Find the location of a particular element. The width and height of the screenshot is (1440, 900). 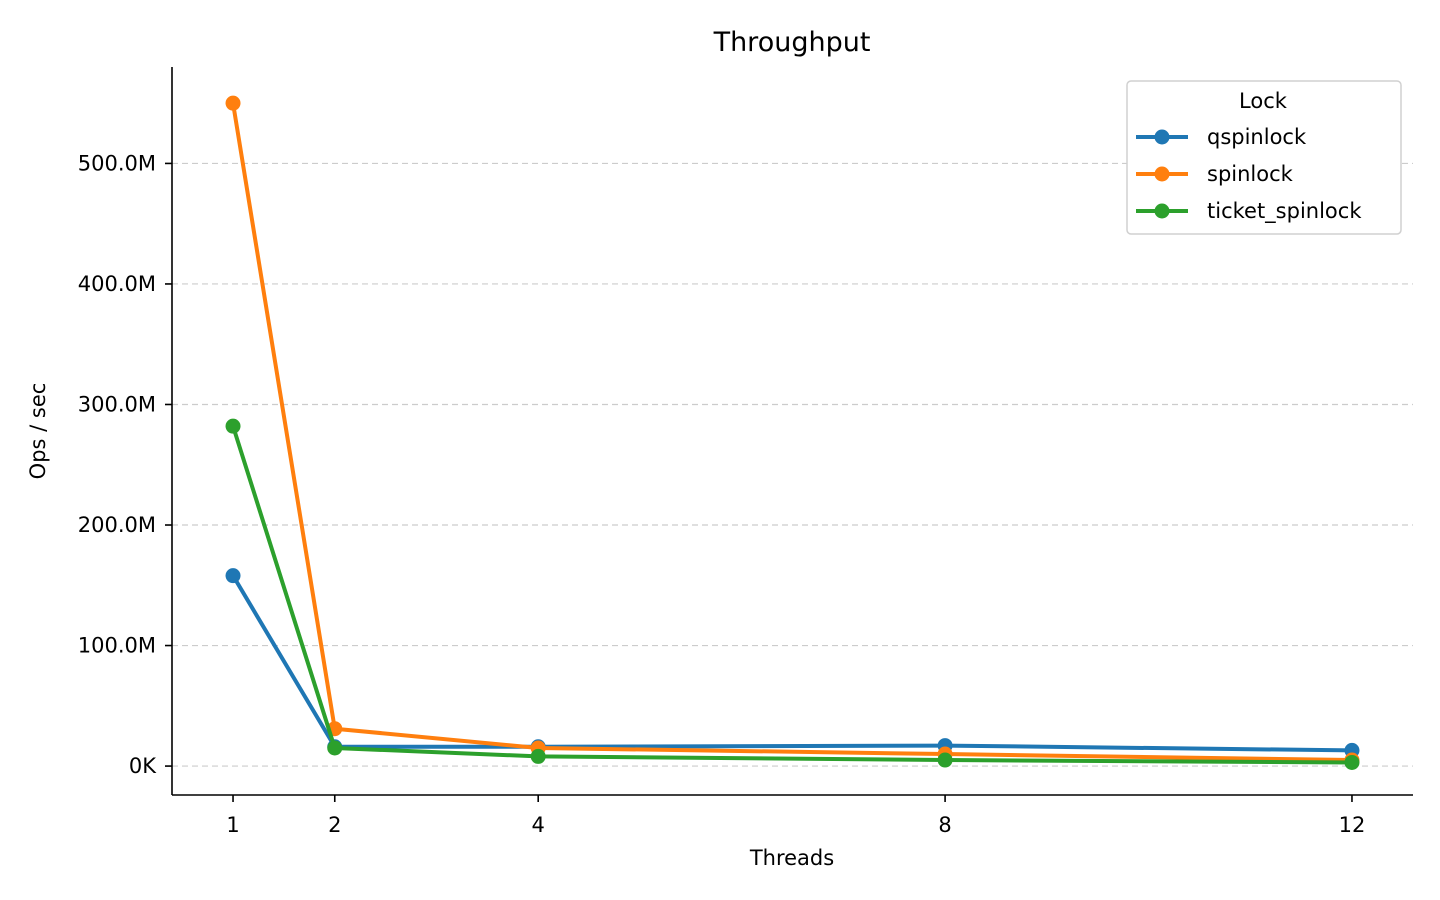

legend-item-spinlock: spinlock is located at coordinates (1215, 174).